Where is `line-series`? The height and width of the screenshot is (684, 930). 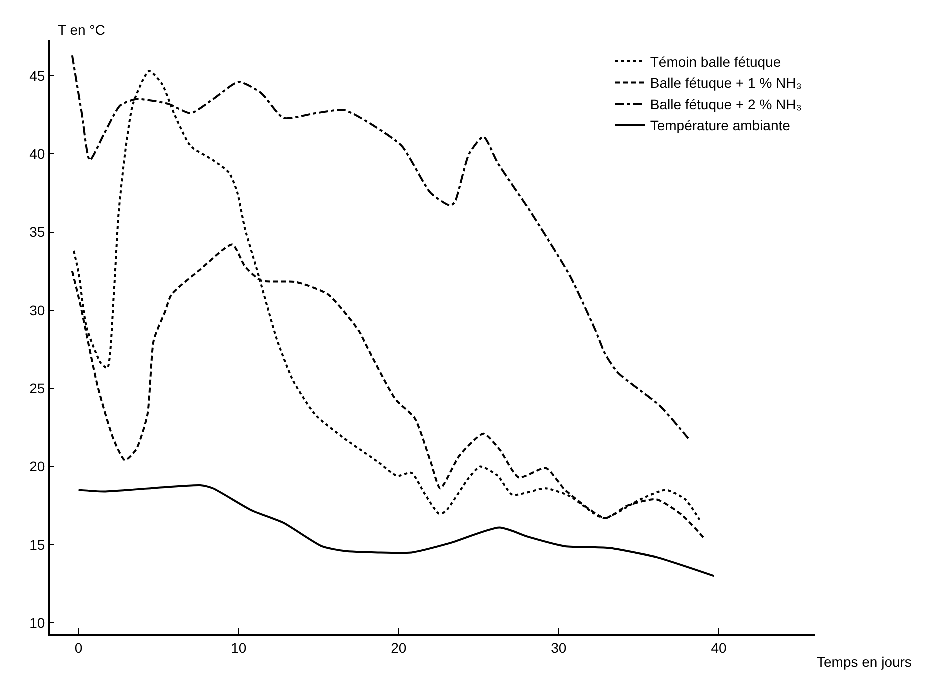
line-series is located at coordinates (397, 531).